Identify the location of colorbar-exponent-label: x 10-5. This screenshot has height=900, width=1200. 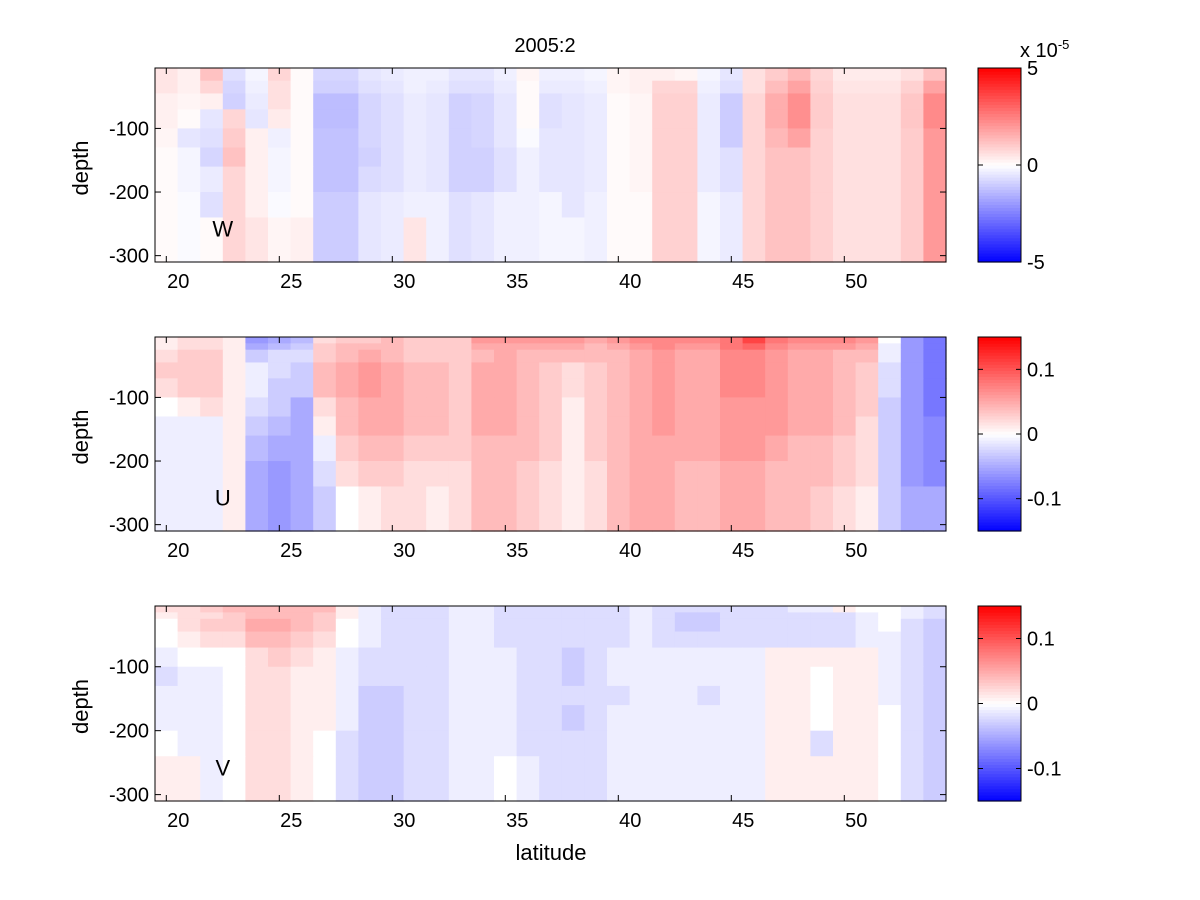
(1044, 49).